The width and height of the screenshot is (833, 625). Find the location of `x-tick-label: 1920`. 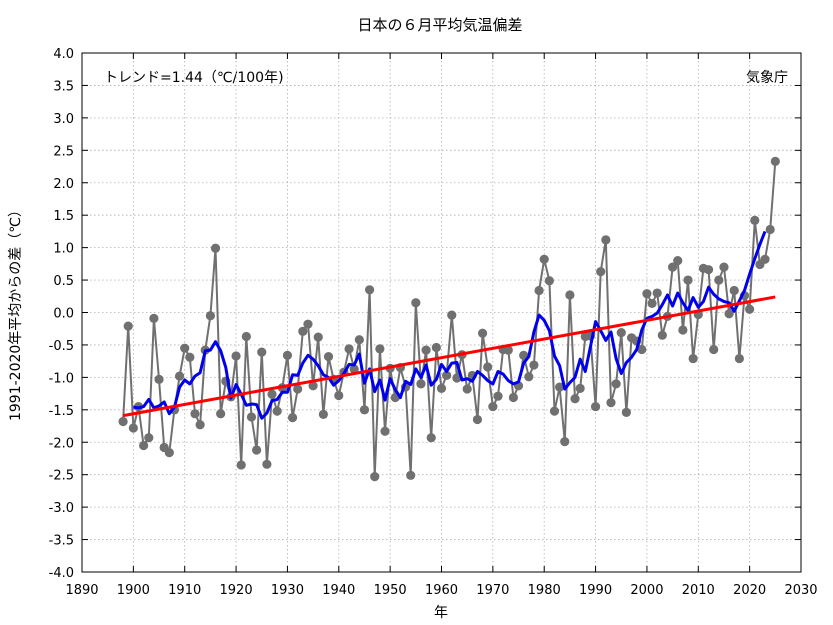

x-tick-label: 1920 is located at coordinates (236, 590).